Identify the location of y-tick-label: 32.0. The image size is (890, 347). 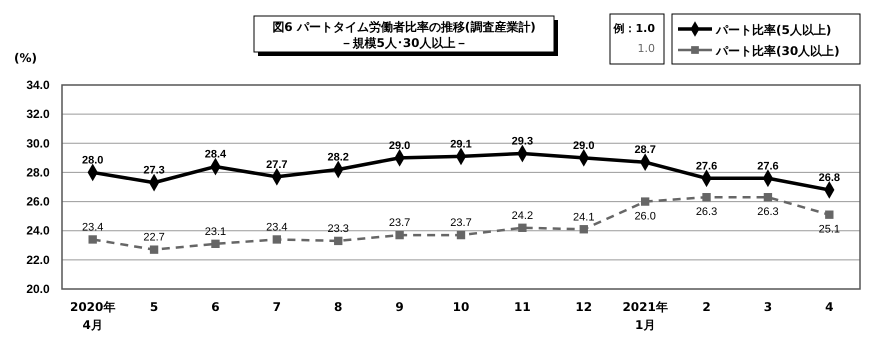
(38, 114).